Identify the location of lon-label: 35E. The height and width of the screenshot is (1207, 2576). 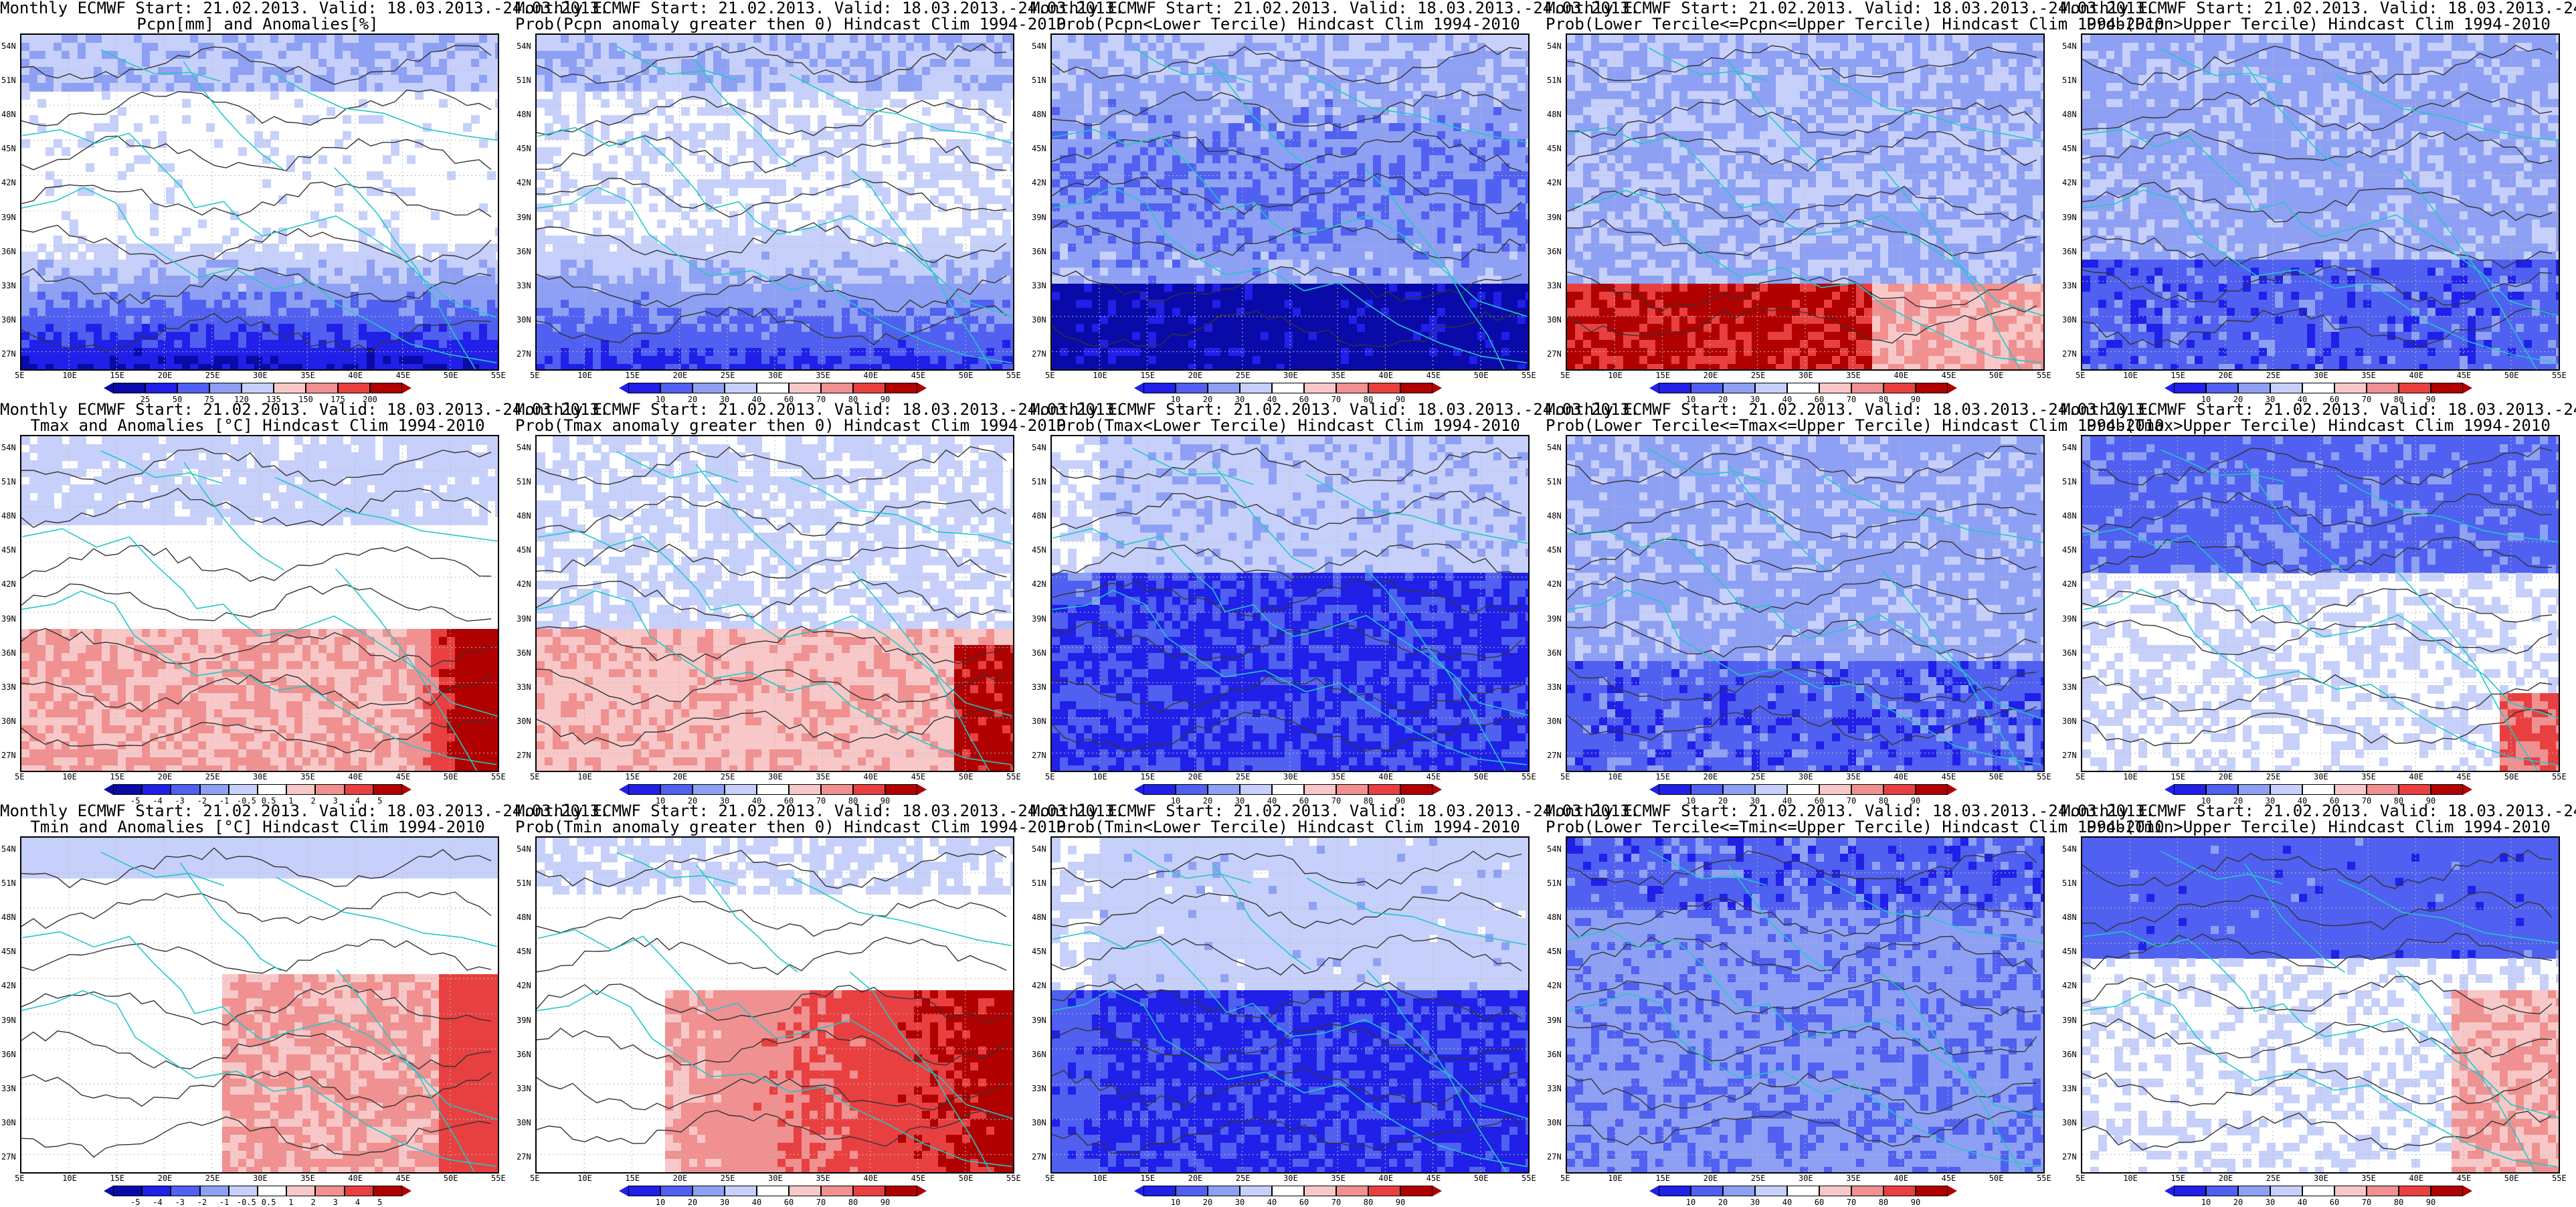
(1338, 776).